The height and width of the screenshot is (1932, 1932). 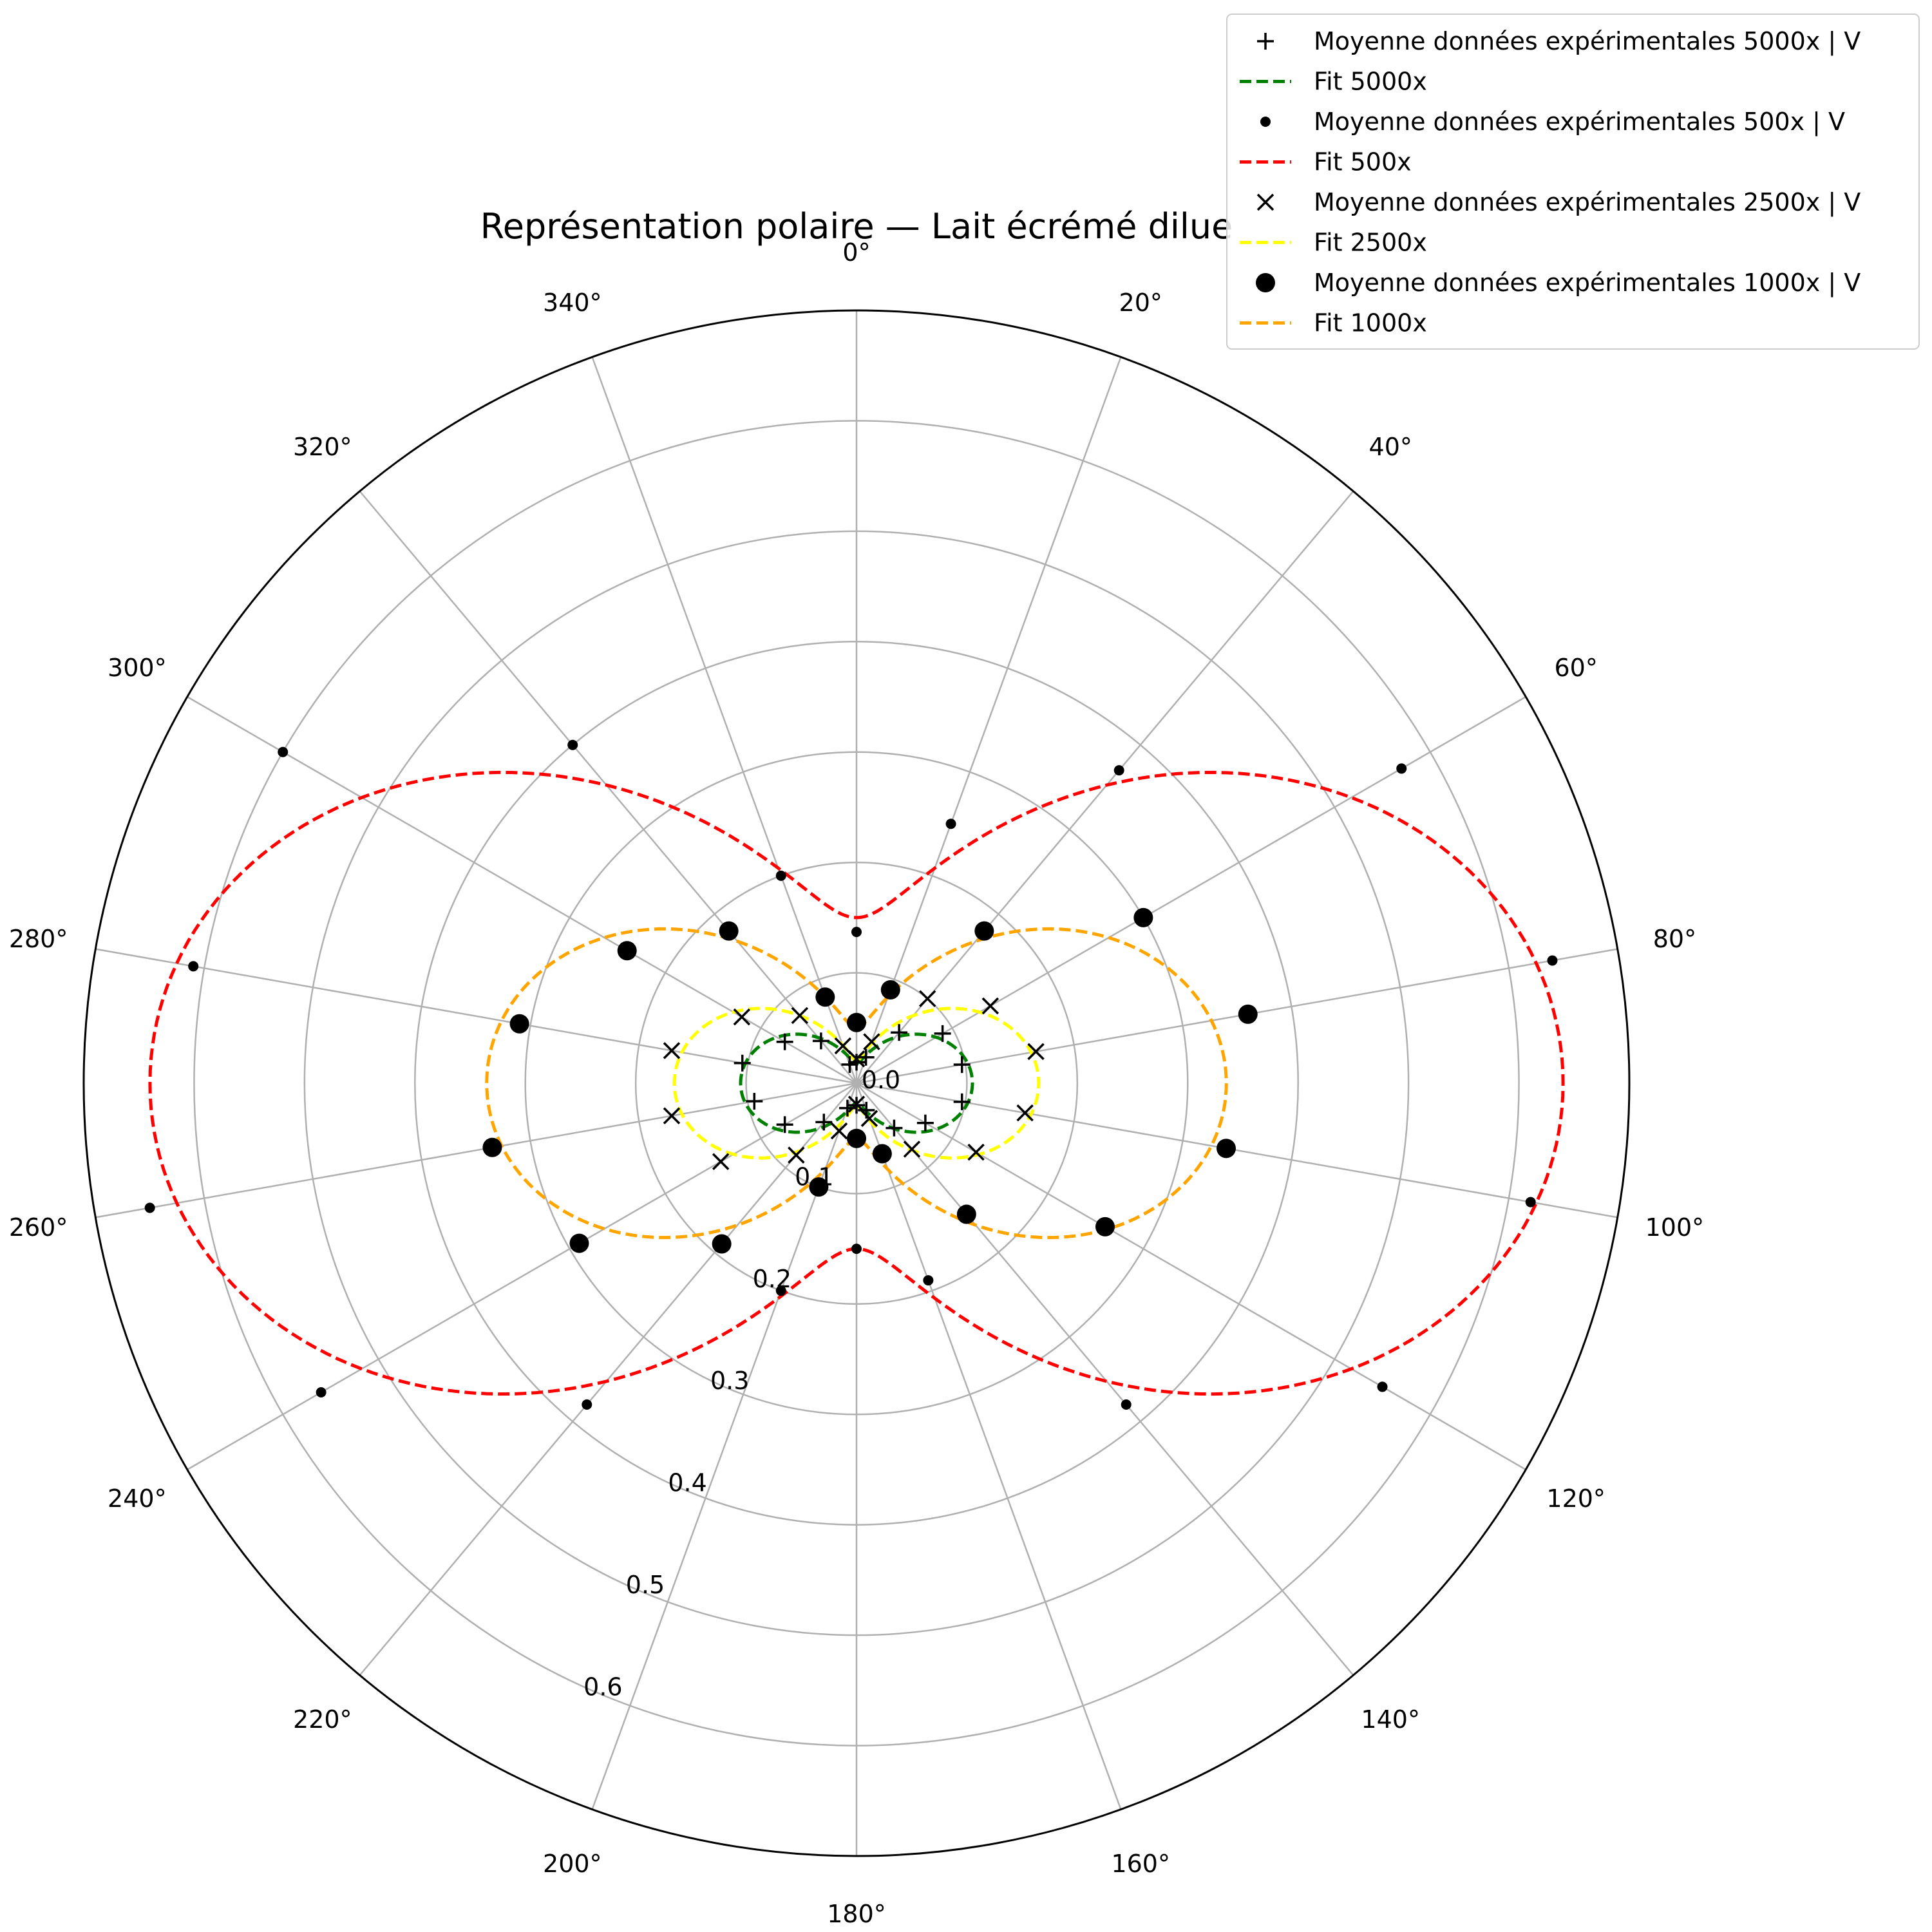 What do you see at coordinates (729, 1381) in the screenshot?
I see `r-tick-label: 0.3` at bounding box center [729, 1381].